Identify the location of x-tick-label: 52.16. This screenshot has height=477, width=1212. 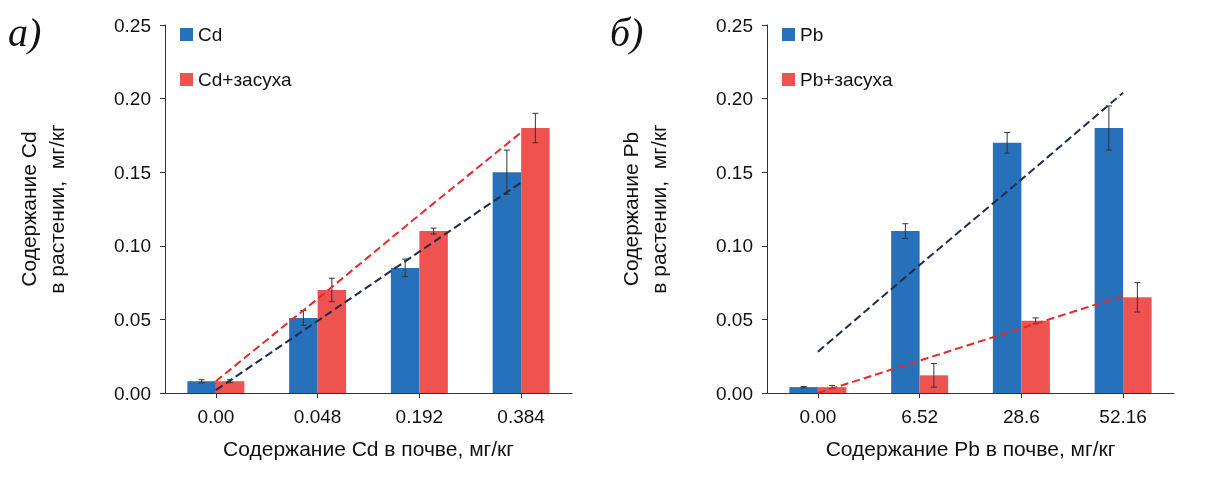
(1123, 416).